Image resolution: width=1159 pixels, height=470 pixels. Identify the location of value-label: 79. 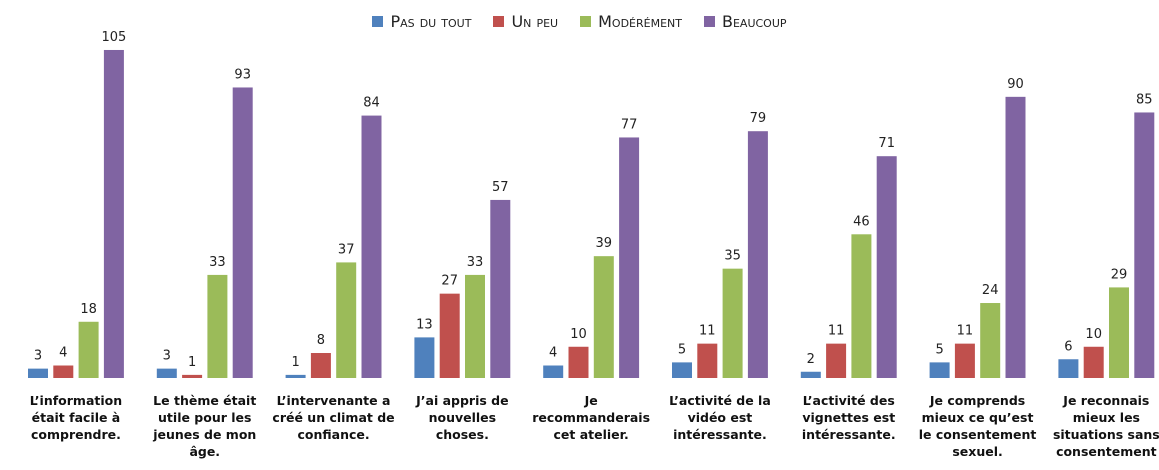
(758, 118).